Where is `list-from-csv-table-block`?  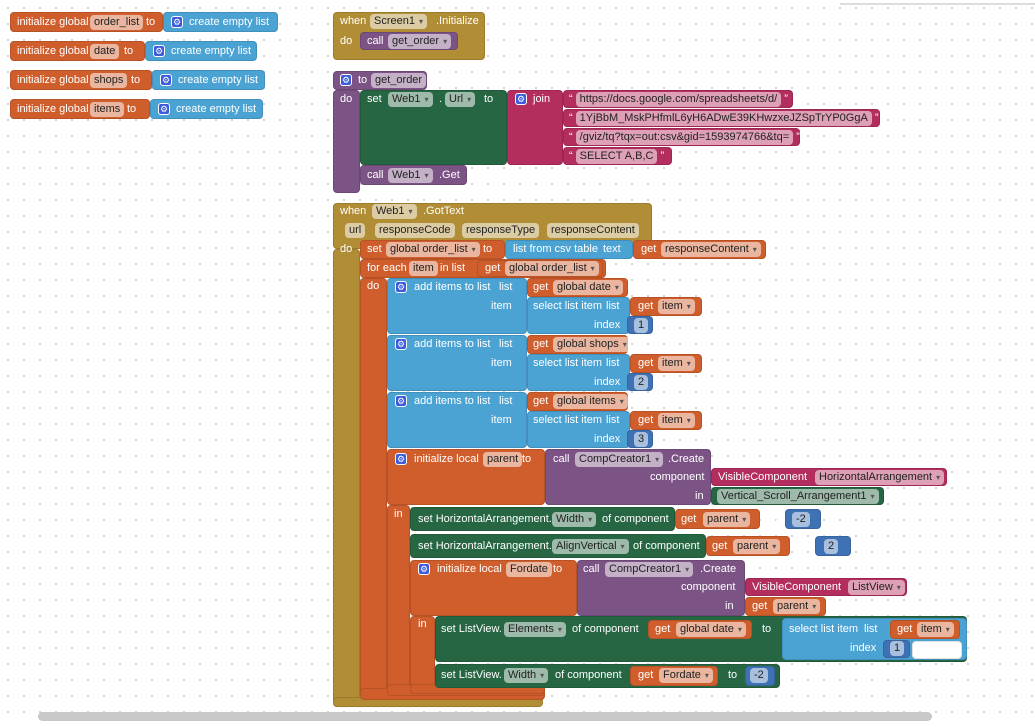 list-from-csv-table-block is located at coordinates (569, 249).